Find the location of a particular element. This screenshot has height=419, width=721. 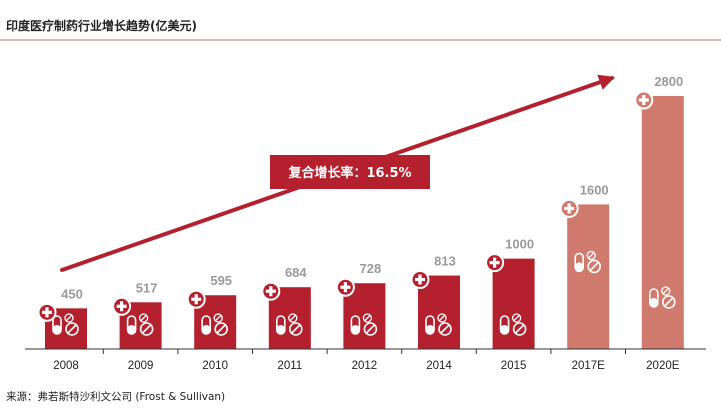

value-label-2011: 684 is located at coordinates (296, 272).